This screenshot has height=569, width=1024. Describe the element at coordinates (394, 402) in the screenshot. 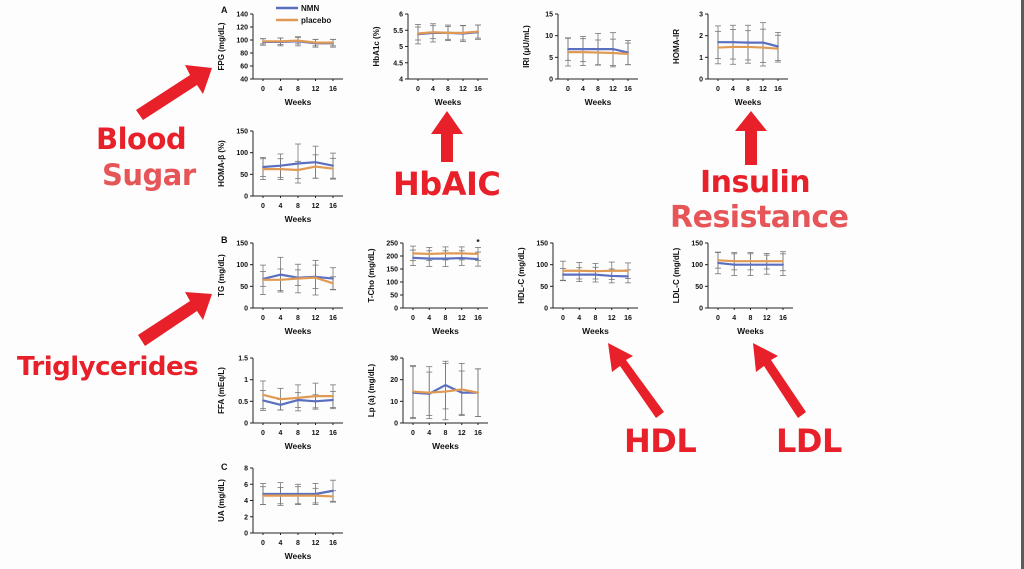

I see `y-tick-label: 10` at that location.